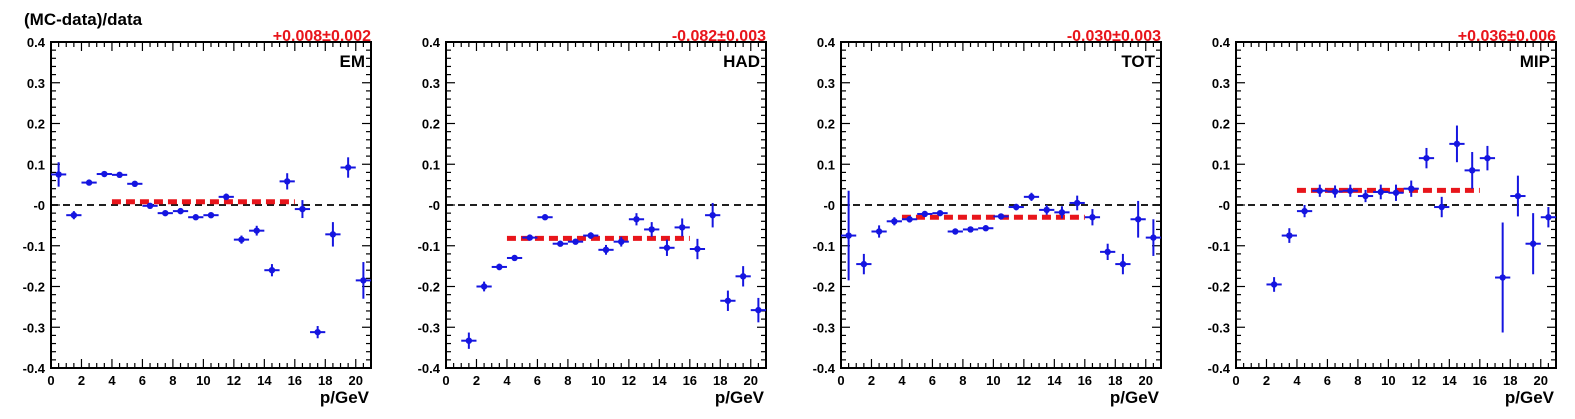 This screenshot has width=1575, height=419. Describe the element at coordinates (203, 380) in the screenshot. I see `x-tick-label: 10` at that location.